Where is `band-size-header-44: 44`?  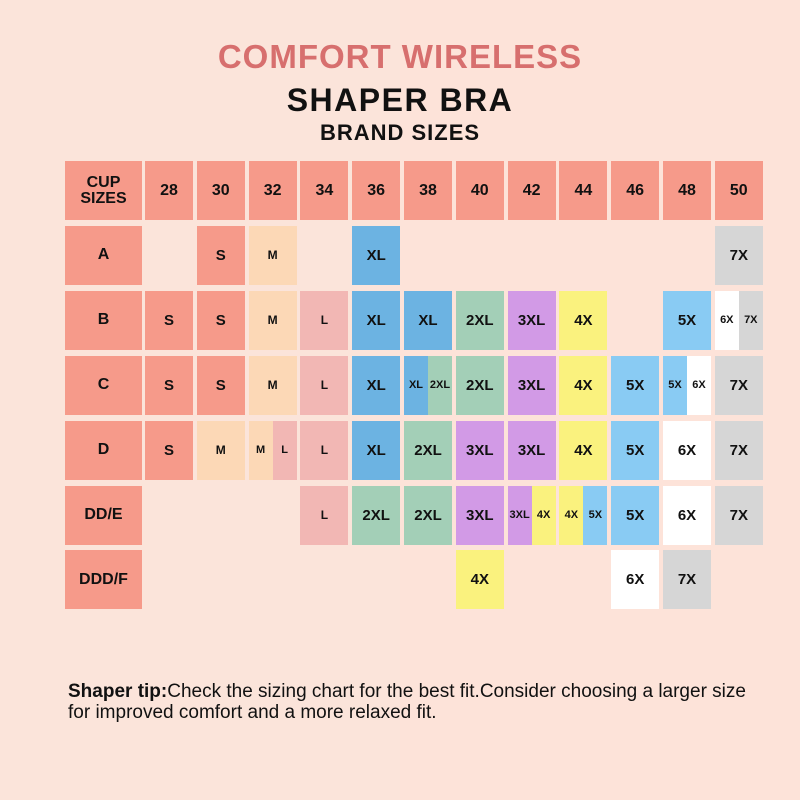
band-size-header-44: 44 is located at coordinates (583, 190).